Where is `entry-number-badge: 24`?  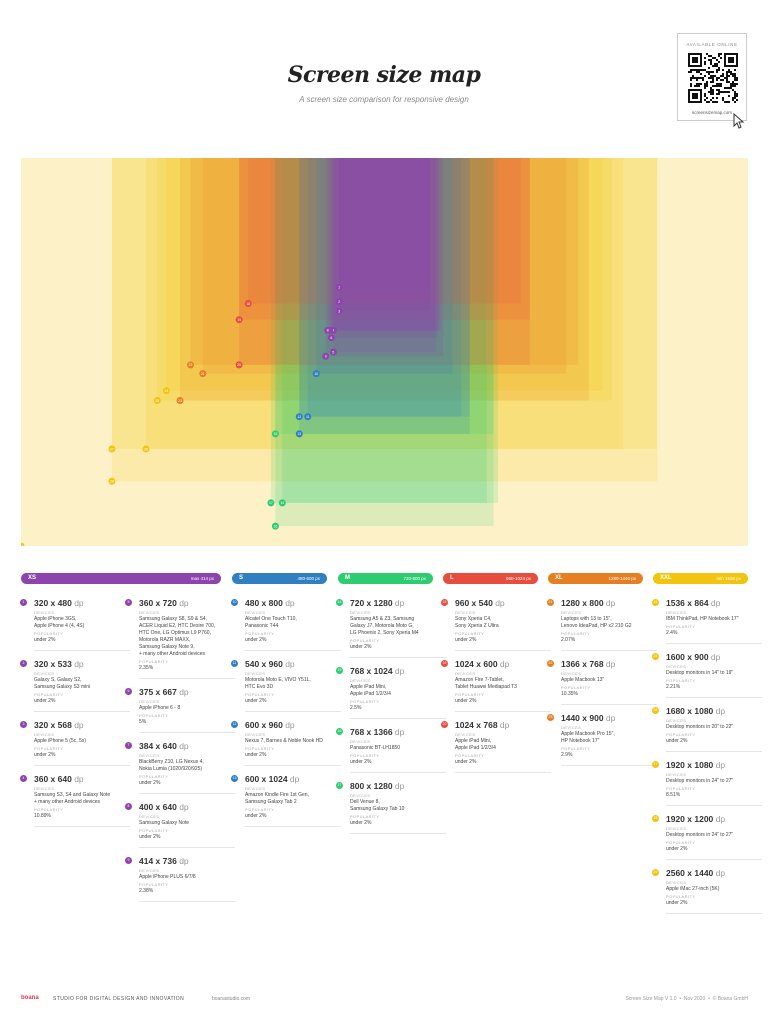 entry-number-badge: 24 is located at coordinates (655, 602).